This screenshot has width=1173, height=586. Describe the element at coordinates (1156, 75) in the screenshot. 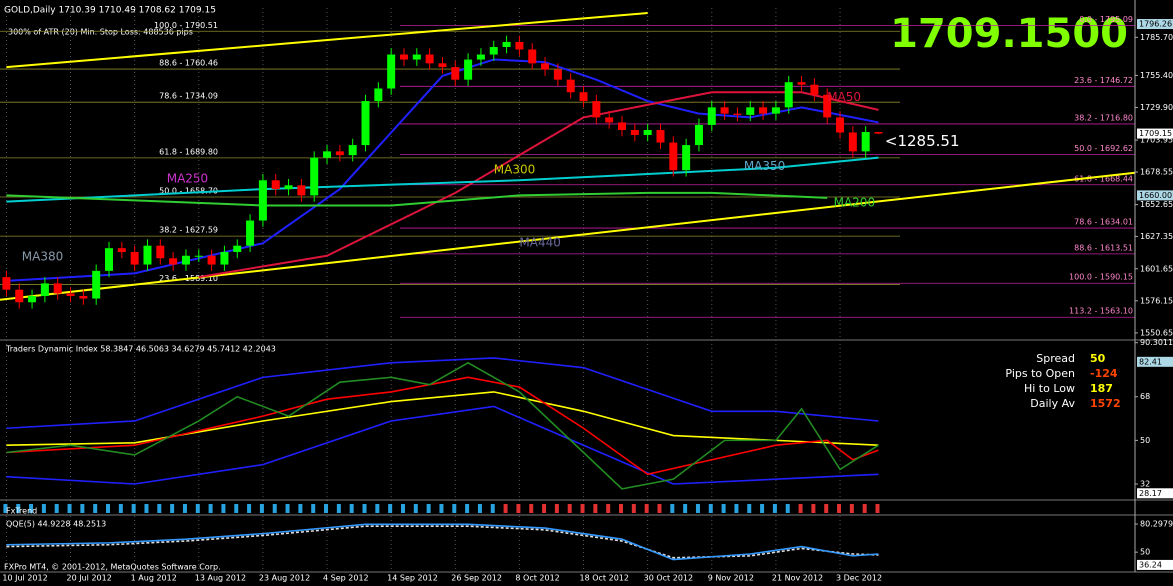

I see `y-tick-label: 1755.40` at that location.